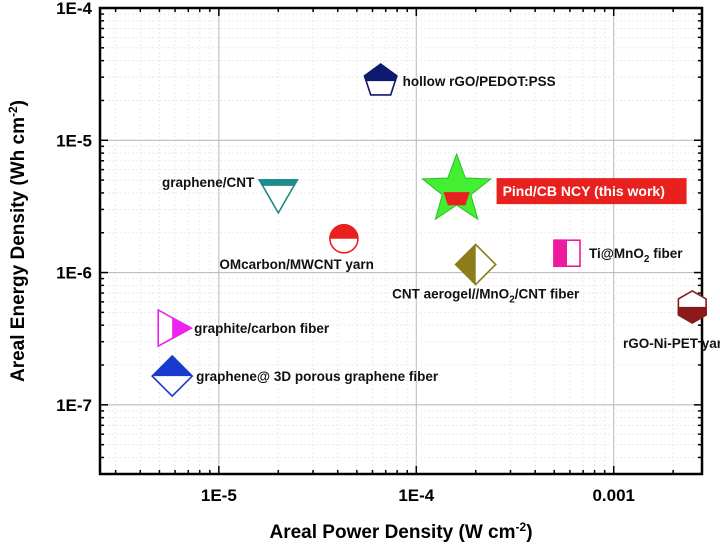 This screenshot has width=720, height=550. What do you see at coordinates (613, 495) in the screenshot?
I see `x-tick-label: 0.001` at bounding box center [613, 495].